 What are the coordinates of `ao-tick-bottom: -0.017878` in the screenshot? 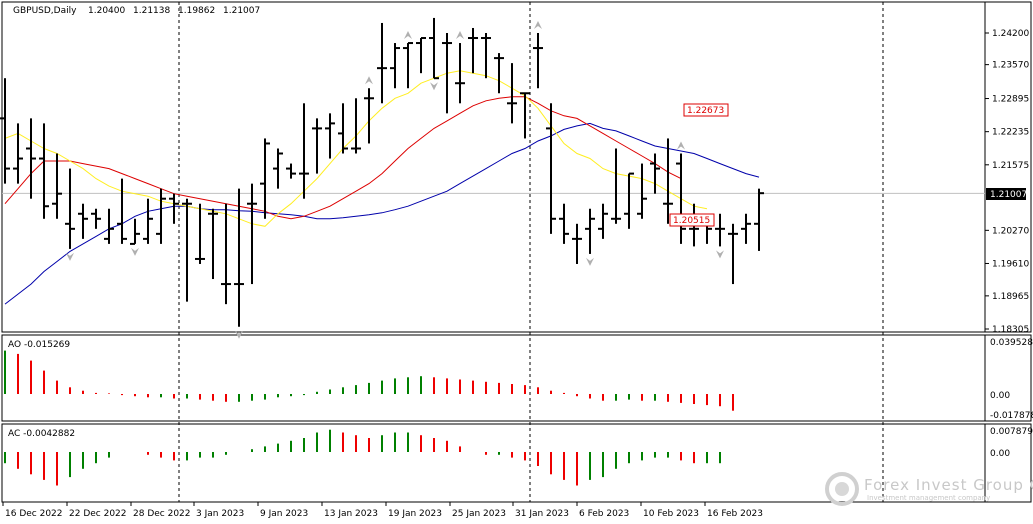 It's located at (1011, 416).